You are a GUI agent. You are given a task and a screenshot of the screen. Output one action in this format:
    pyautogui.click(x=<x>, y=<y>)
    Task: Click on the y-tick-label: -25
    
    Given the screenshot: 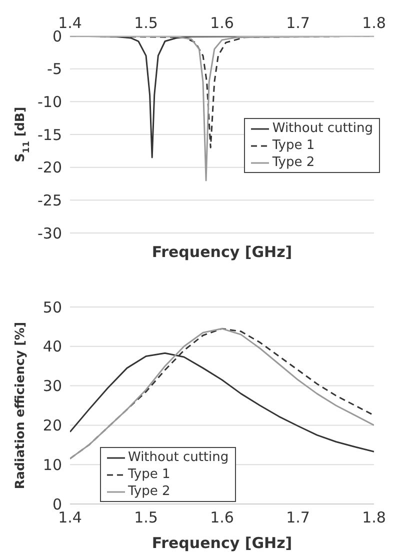 What is the action you would take?
    pyautogui.click(x=50, y=200)
    